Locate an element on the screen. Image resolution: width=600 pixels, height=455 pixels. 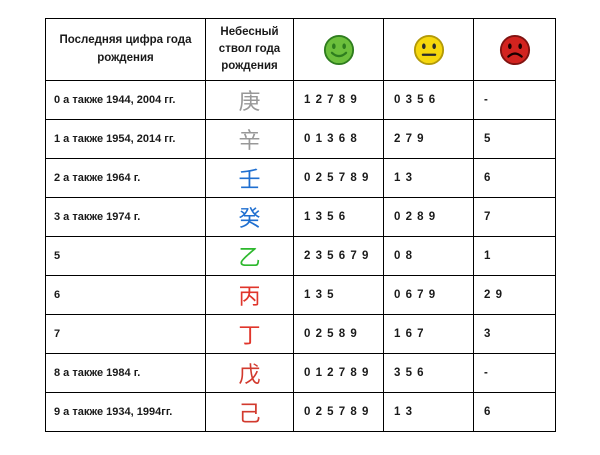
header-last-digit: Последняя цифра года рождения is located at coordinates (125, 49).